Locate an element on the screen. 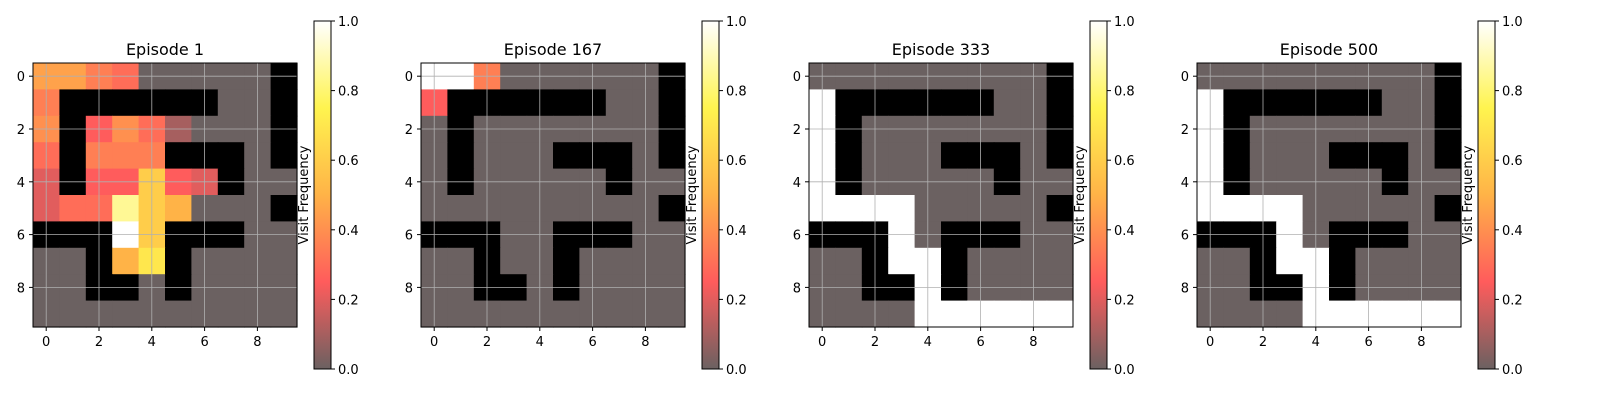  panel-title: Episode 500 is located at coordinates (1329, 49).